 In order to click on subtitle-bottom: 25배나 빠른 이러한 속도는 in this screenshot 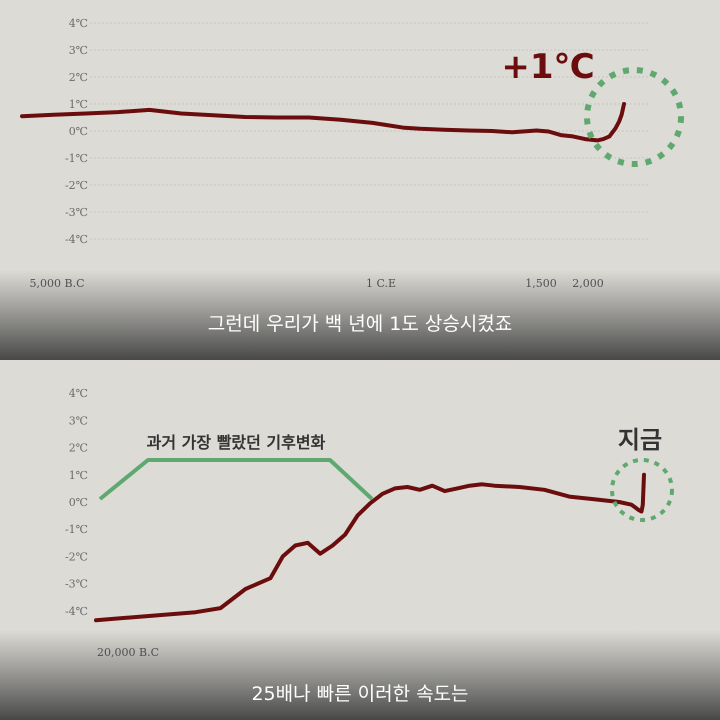, I will do `click(359, 694)`.